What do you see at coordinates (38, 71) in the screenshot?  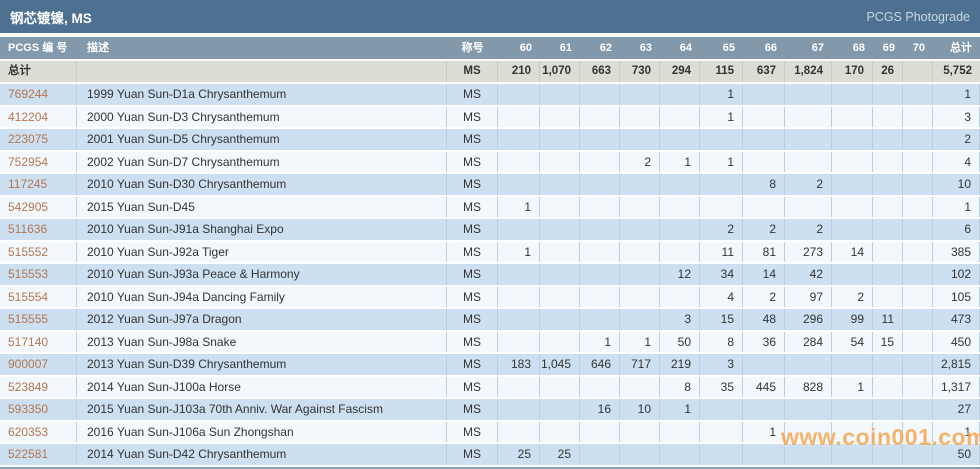 I see `totals-label: 总计` at bounding box center [38, 71].